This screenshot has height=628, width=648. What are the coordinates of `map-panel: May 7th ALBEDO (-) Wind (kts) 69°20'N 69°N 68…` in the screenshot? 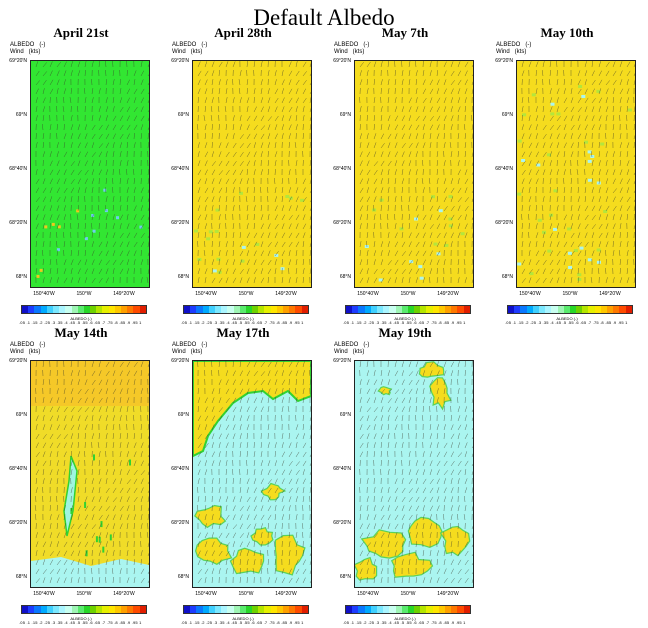 It's located at (405, 176).